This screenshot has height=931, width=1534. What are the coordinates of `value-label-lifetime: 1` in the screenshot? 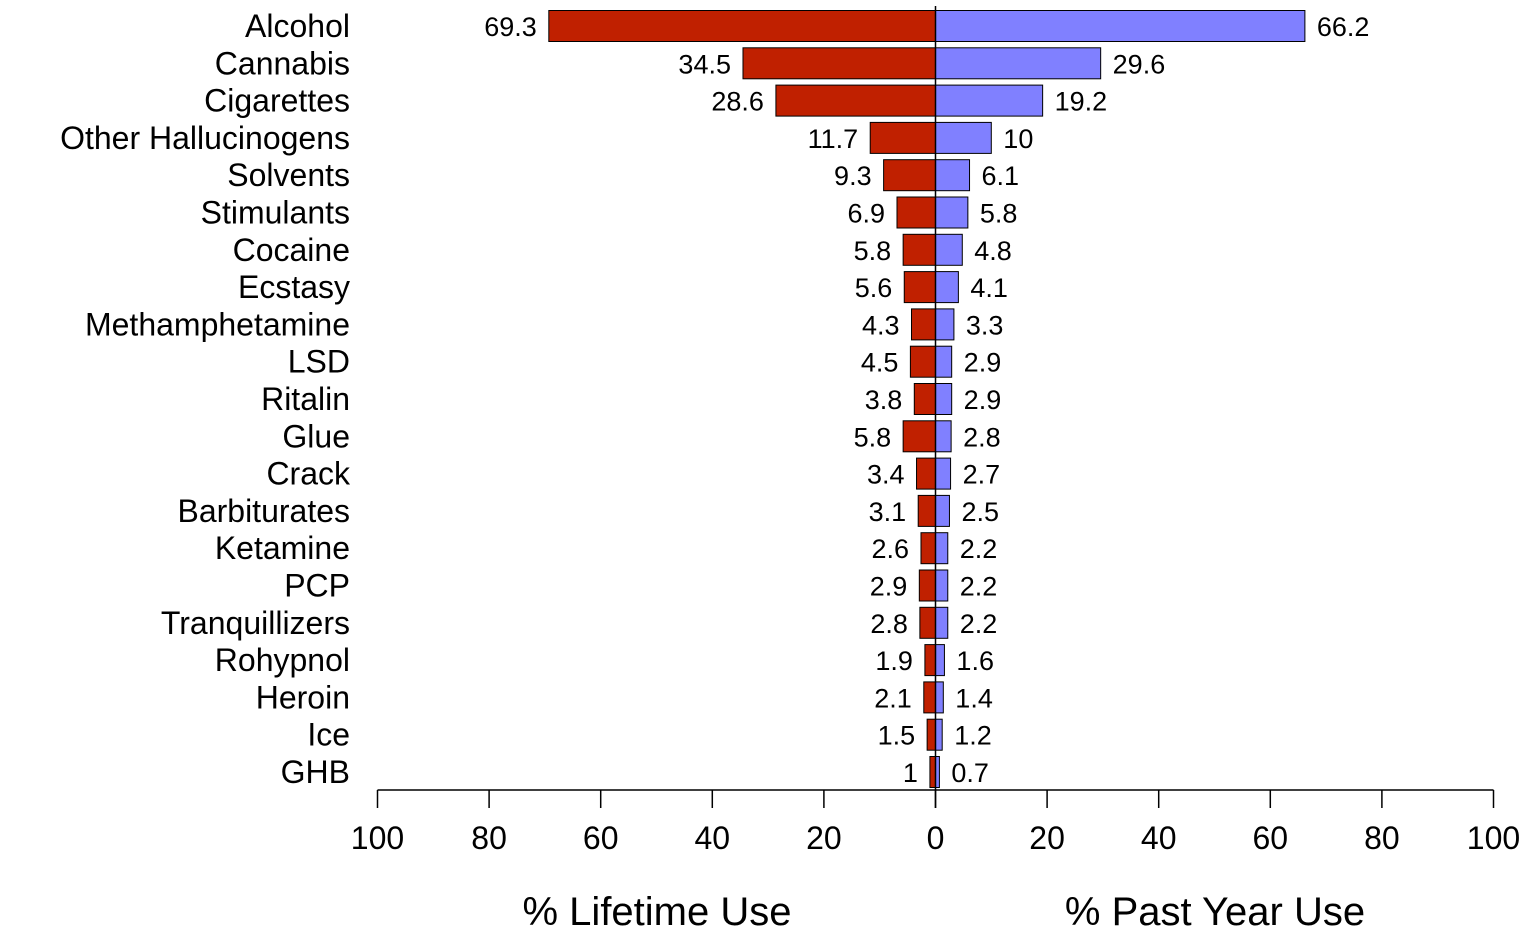 It's located at (910, 773).